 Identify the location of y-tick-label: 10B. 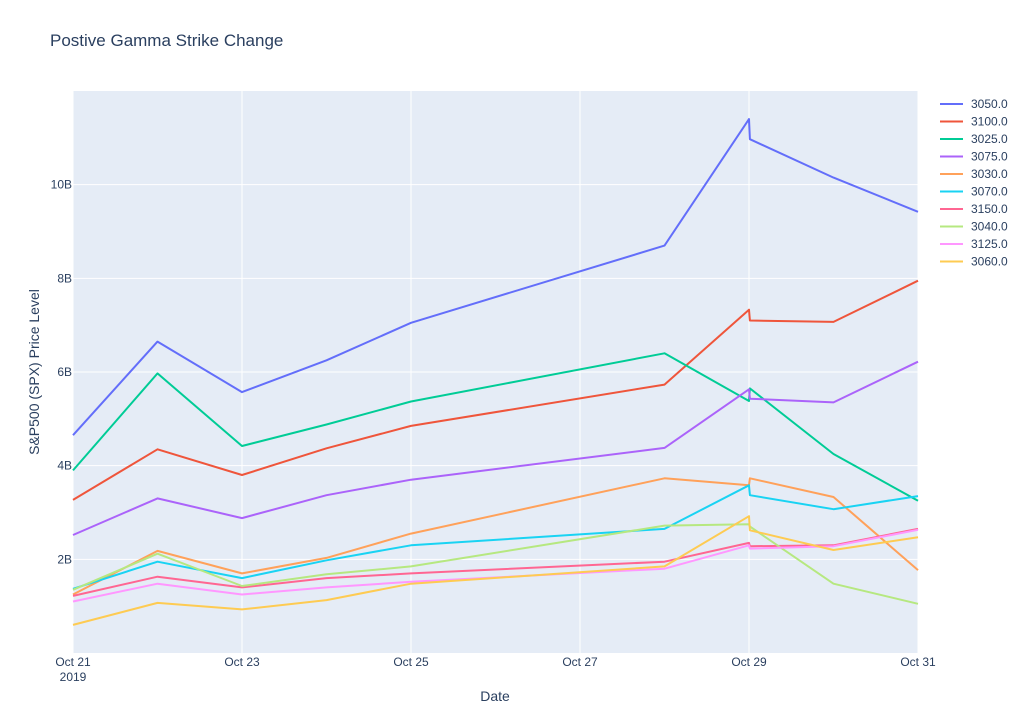
(61, 185).